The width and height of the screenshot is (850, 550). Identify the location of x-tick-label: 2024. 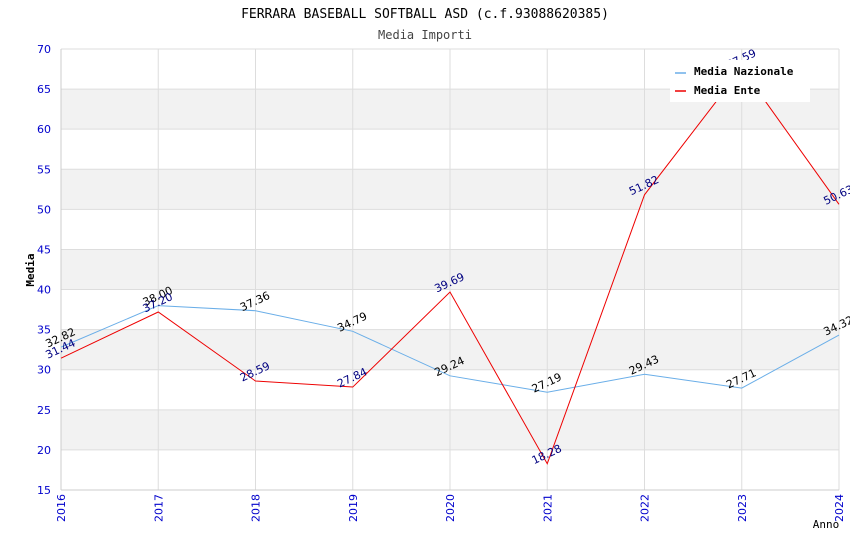
(839, 508).